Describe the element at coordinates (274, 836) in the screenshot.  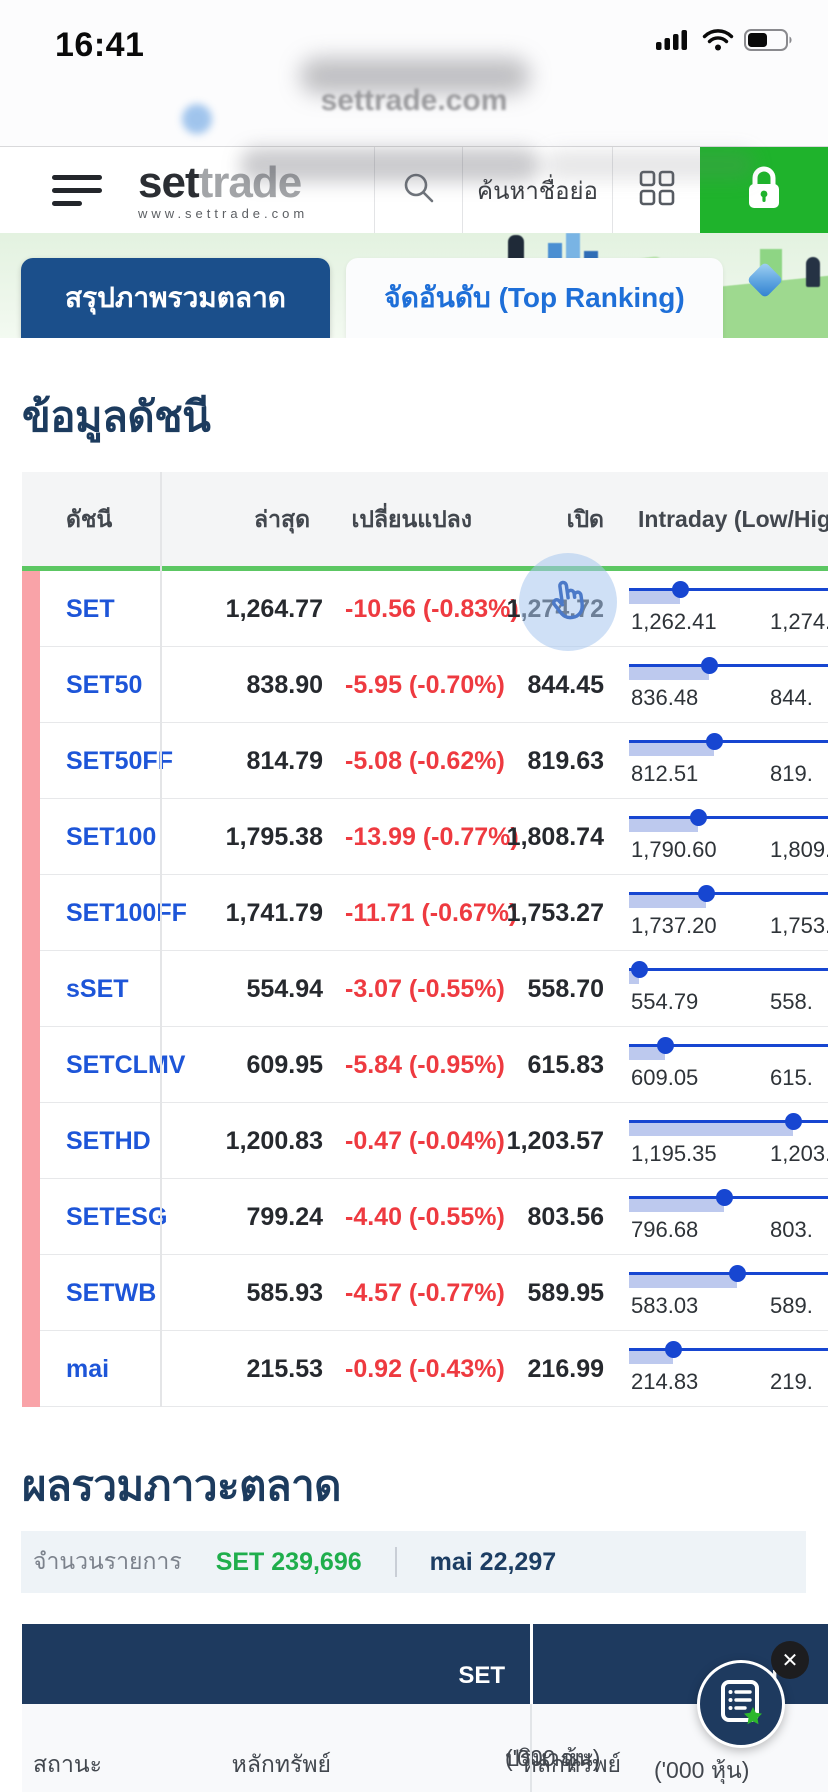
I see `index-last-value: 1,795.38` at that location.